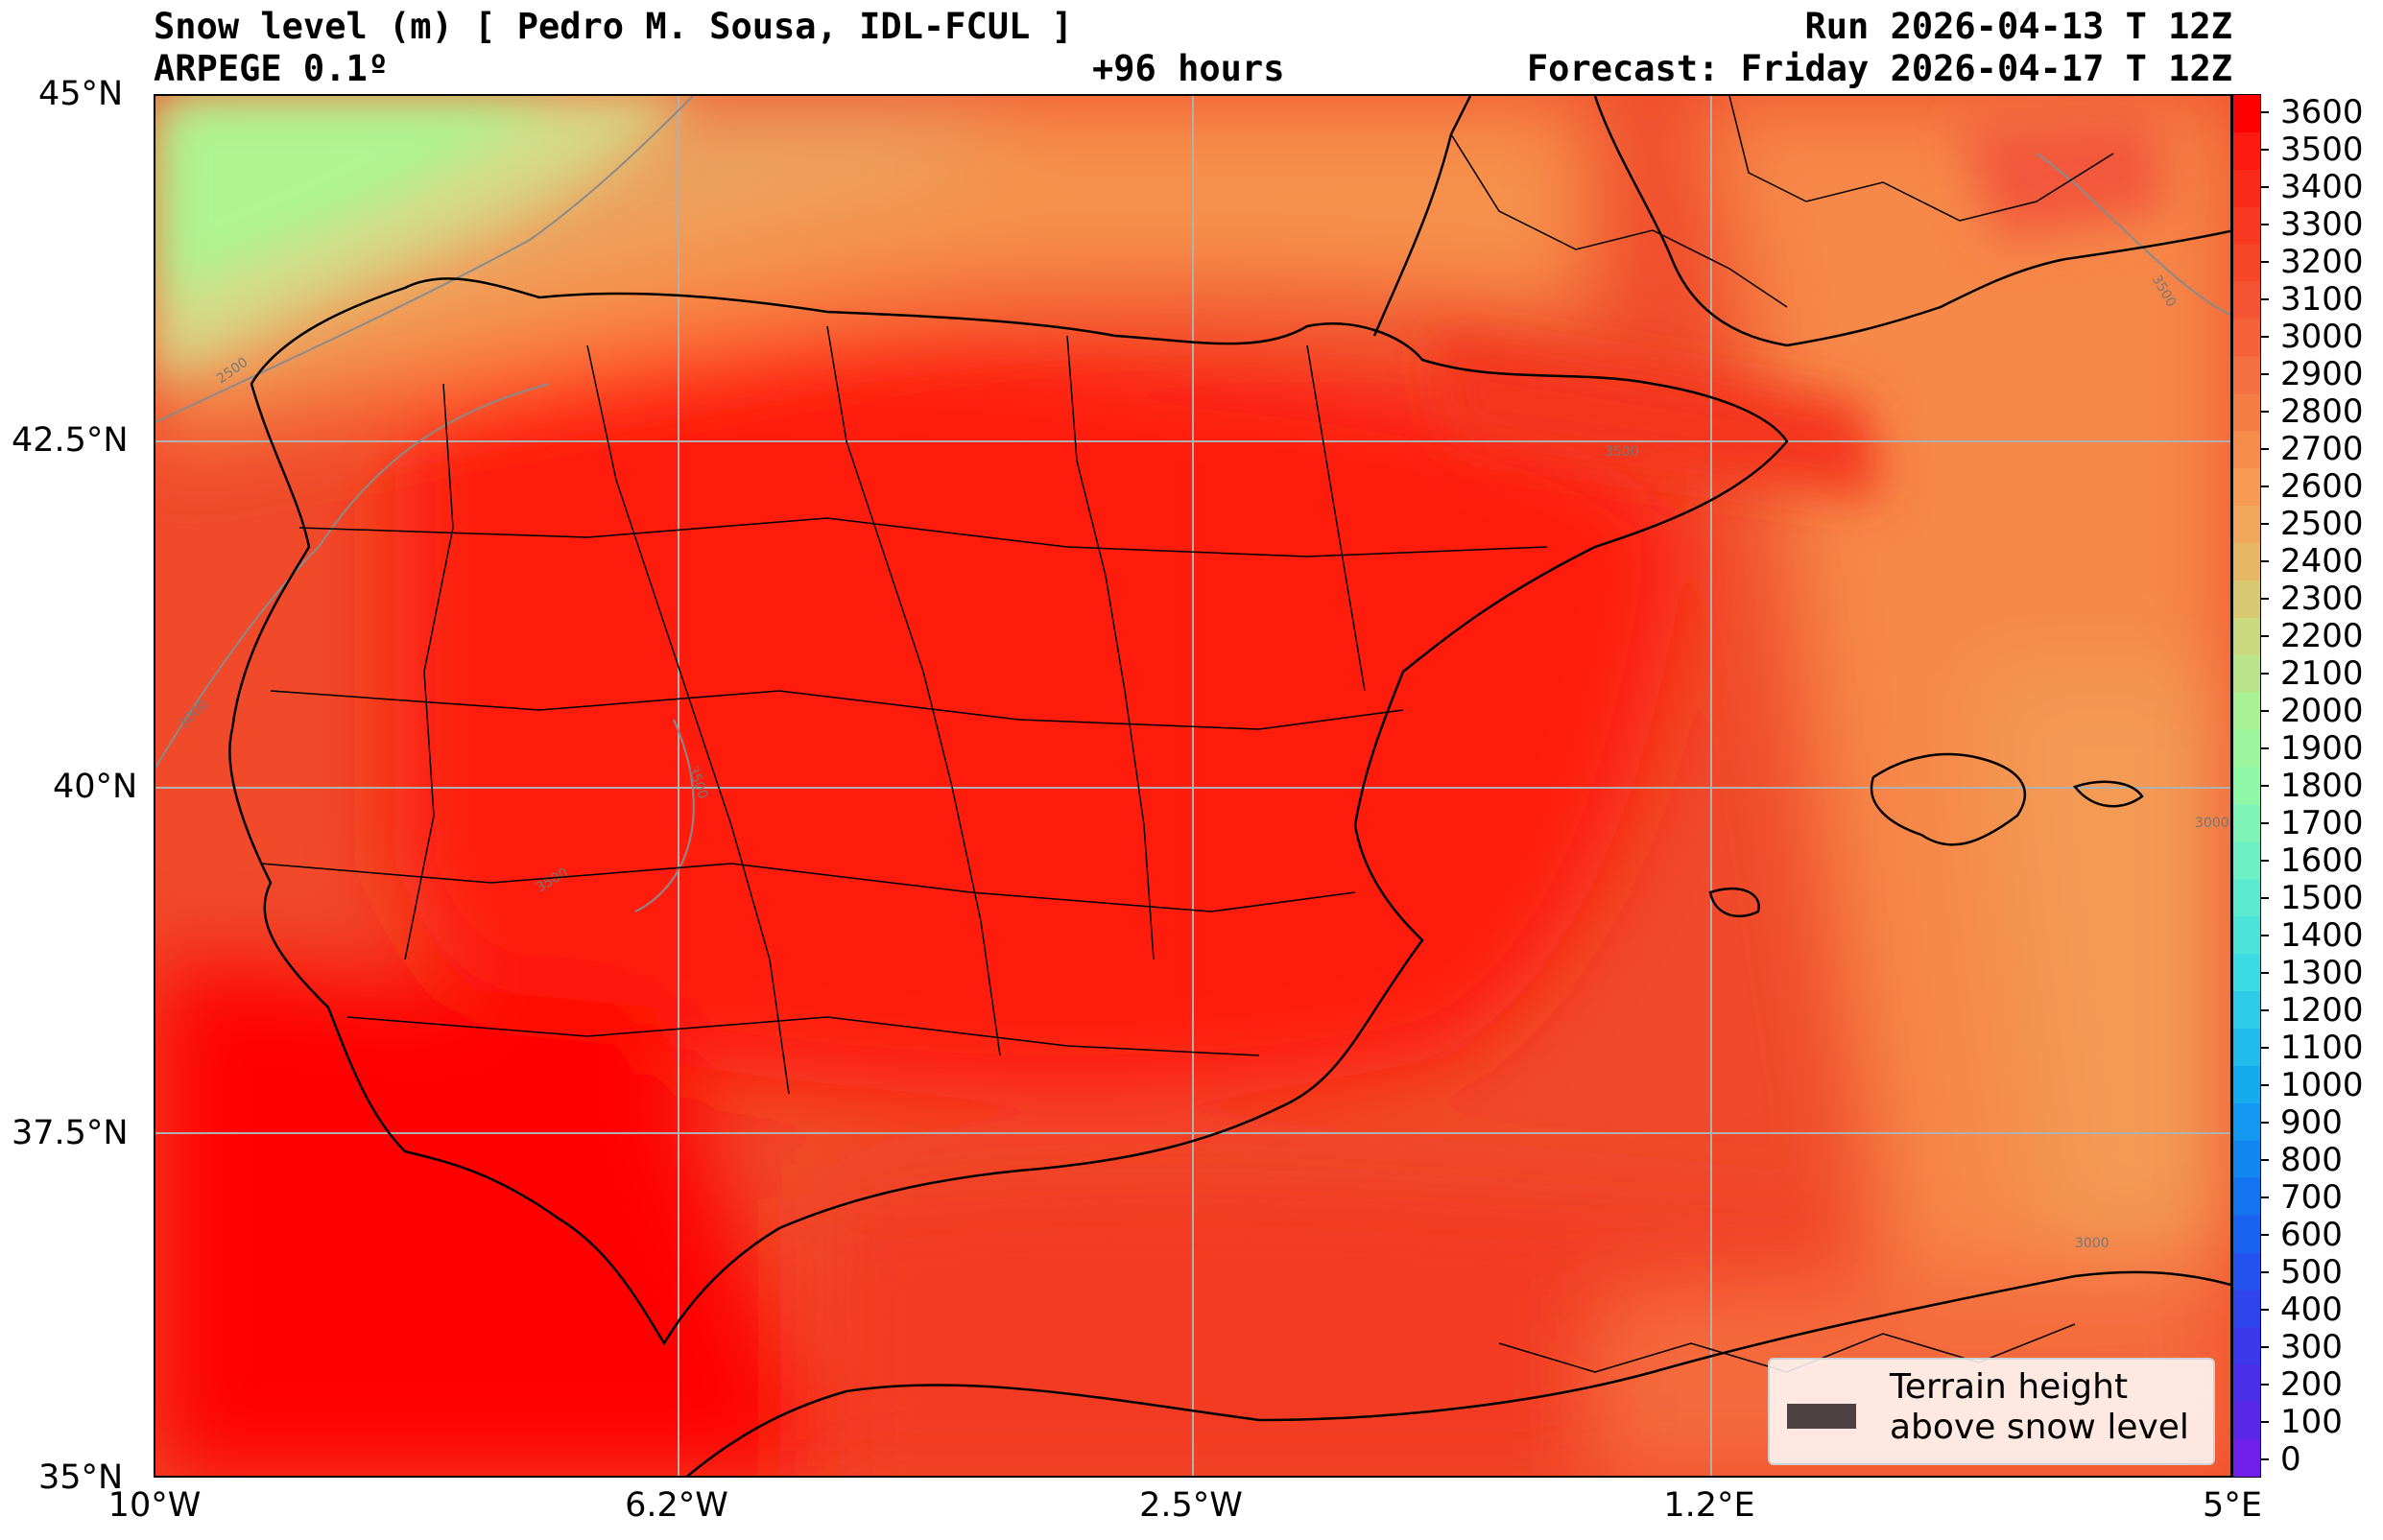 This screenshot has width=2383, height=1540. Describe the element at coordinates (2322, 225) in the screenshot. I see `colorbar-tick-label: 3300` at that location.